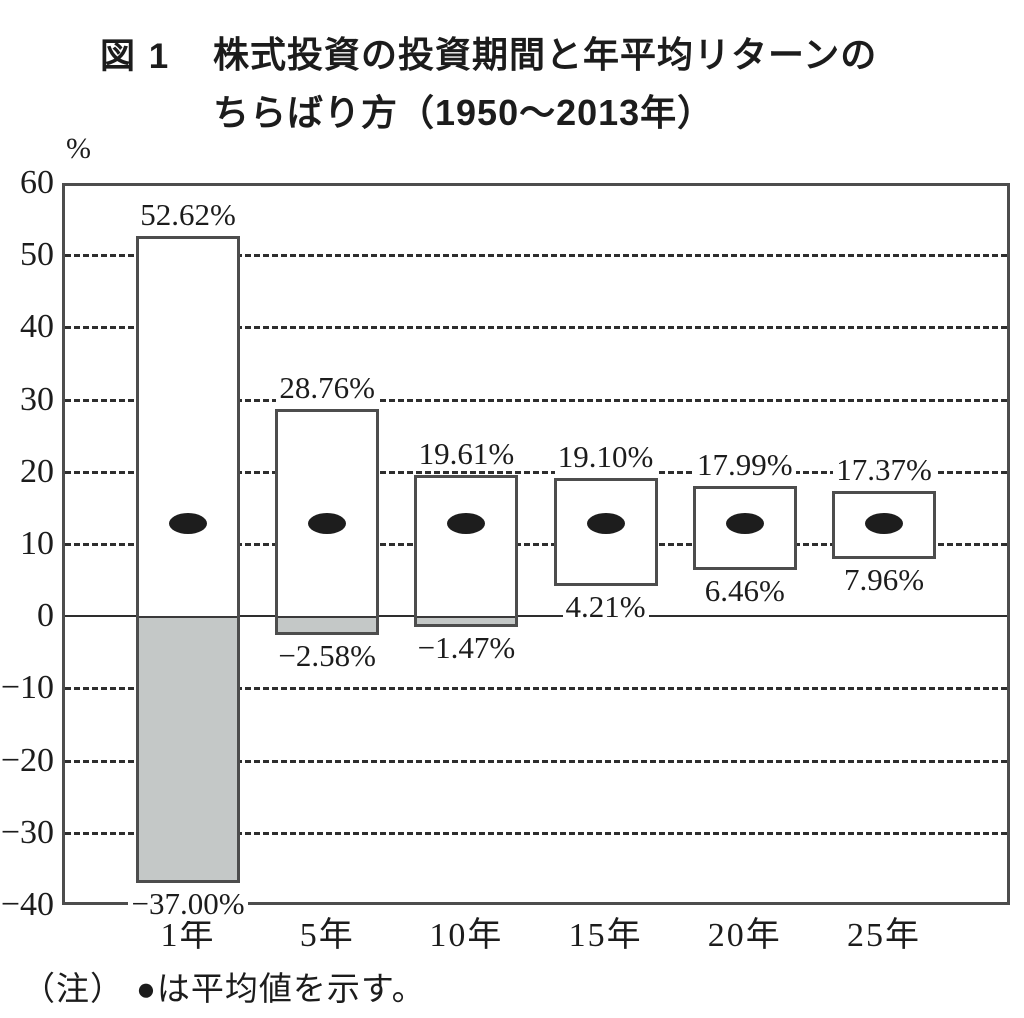  What do you see at coordinates (37, 182) in the screenshot?
I see `y-axis-tick-label: 60` at bounding box center [37, 182].